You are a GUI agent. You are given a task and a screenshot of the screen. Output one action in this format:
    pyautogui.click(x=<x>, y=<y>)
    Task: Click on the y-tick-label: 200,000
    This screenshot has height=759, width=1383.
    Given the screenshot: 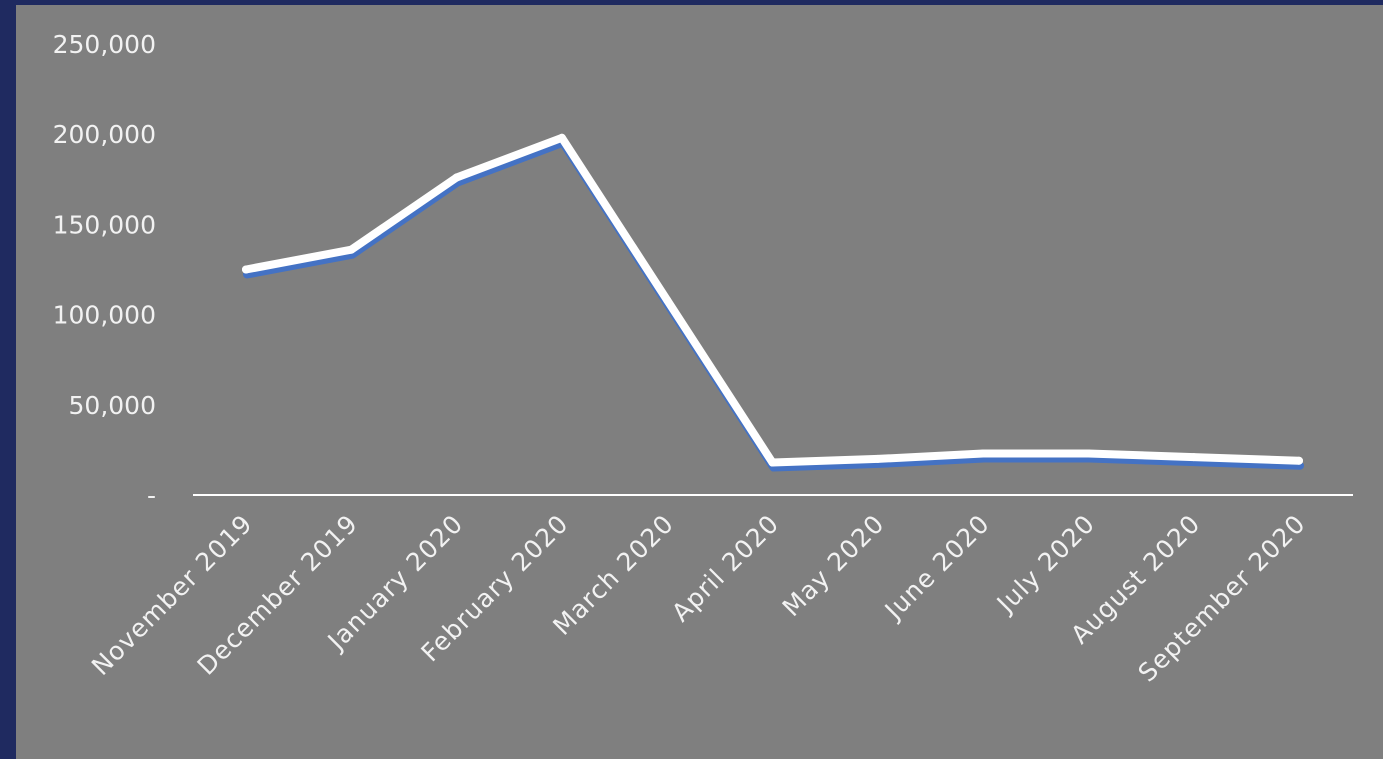 What is the action you would take?
    pyautogui.click(x=104, y=134)
    